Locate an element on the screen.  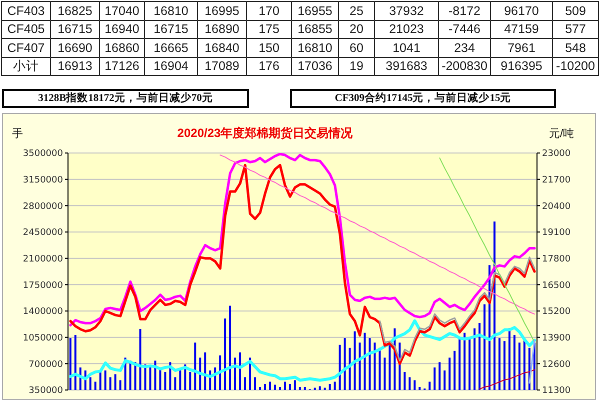
text: 16913 is located at coordinates (75, 66).